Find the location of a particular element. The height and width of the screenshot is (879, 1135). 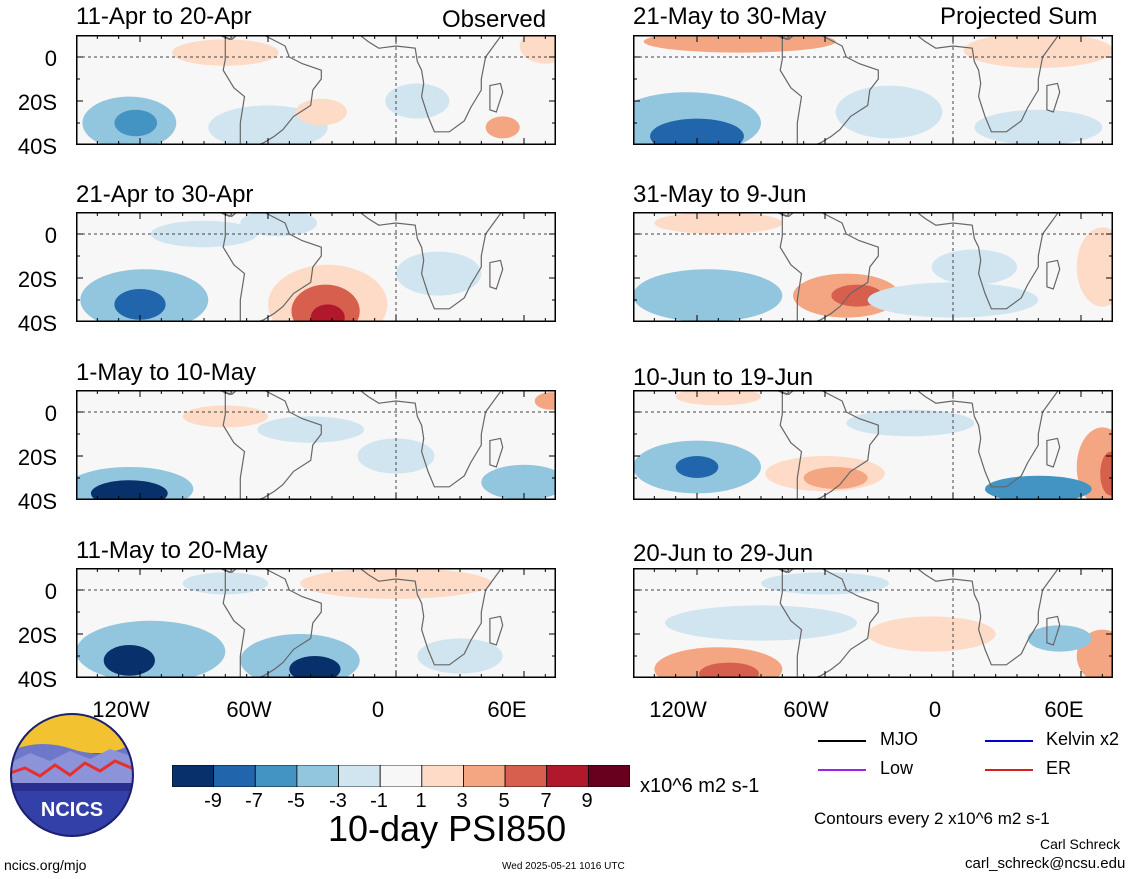

y-tick-label: 20S is located at coordinates (37, 102).